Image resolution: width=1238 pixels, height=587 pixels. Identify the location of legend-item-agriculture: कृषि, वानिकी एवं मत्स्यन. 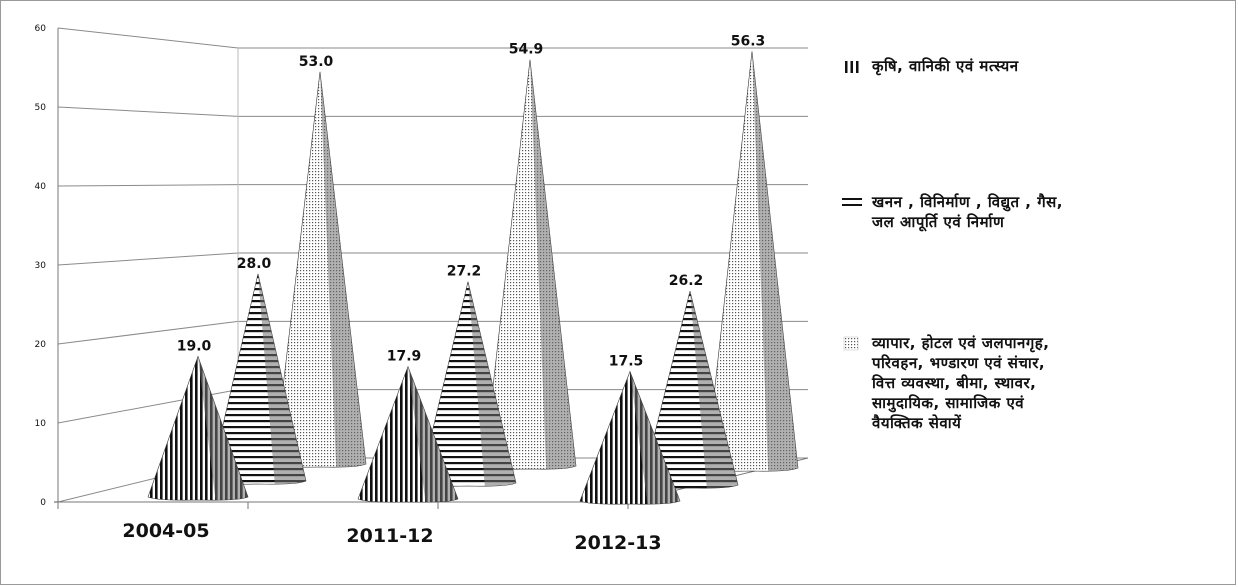
(930, 66).